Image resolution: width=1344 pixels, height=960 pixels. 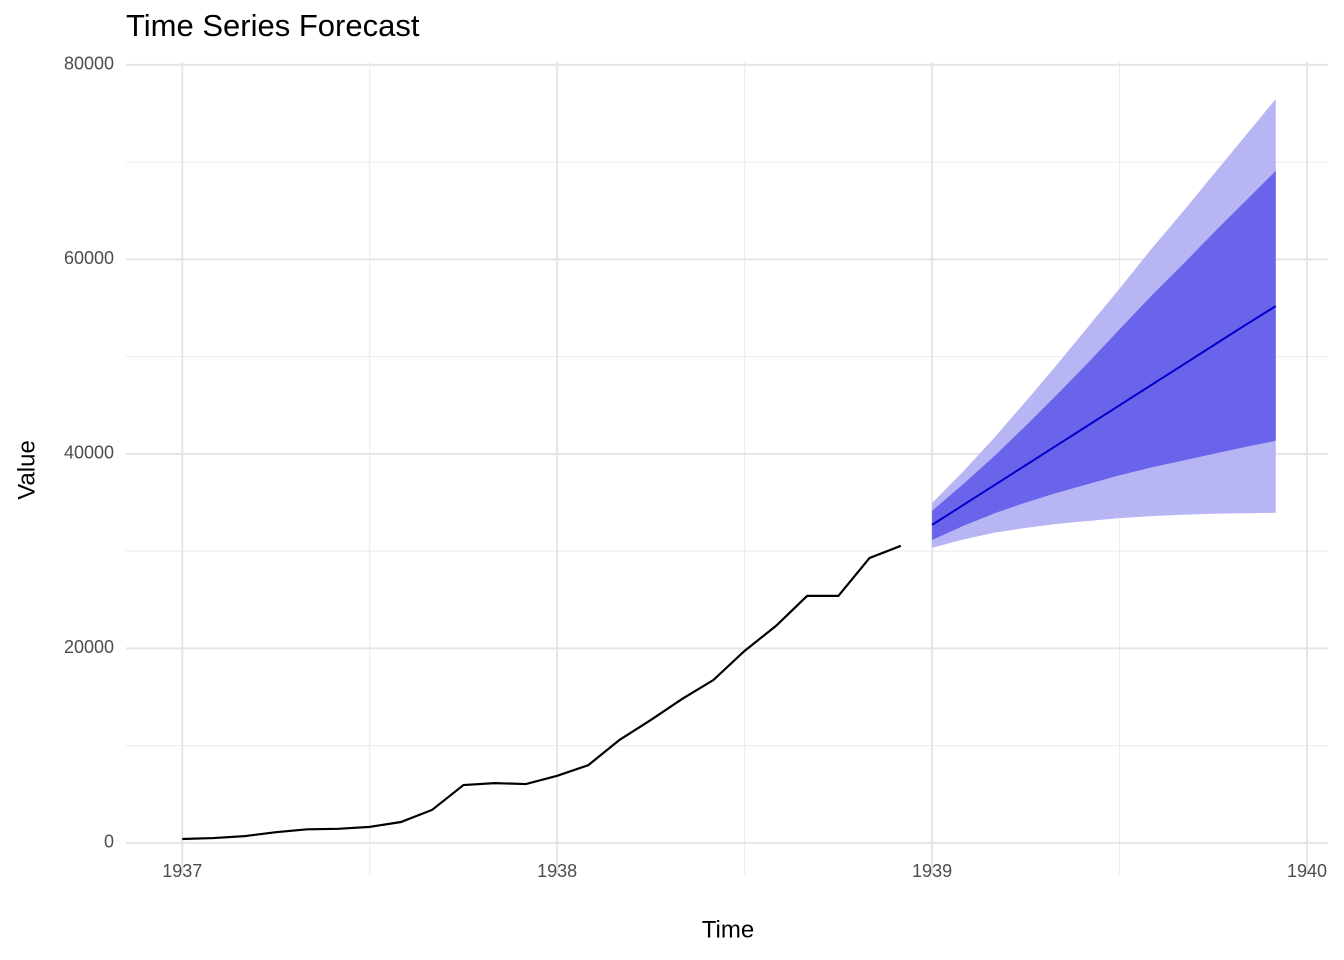 What do you see at coordinates (1104, 415) in the screenshot?
I see `forecast-line` at bounding box center [1104, 415].